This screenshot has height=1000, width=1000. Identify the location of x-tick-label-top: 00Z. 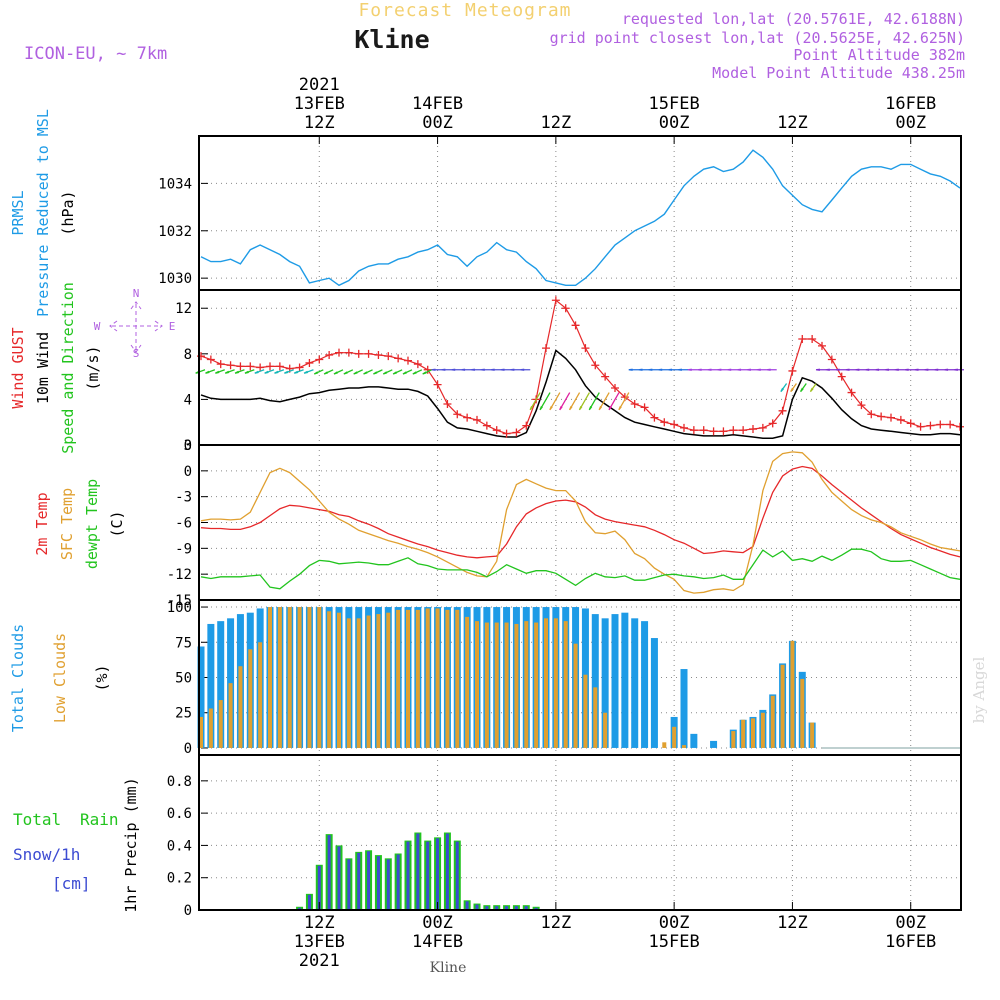
(674, 123).